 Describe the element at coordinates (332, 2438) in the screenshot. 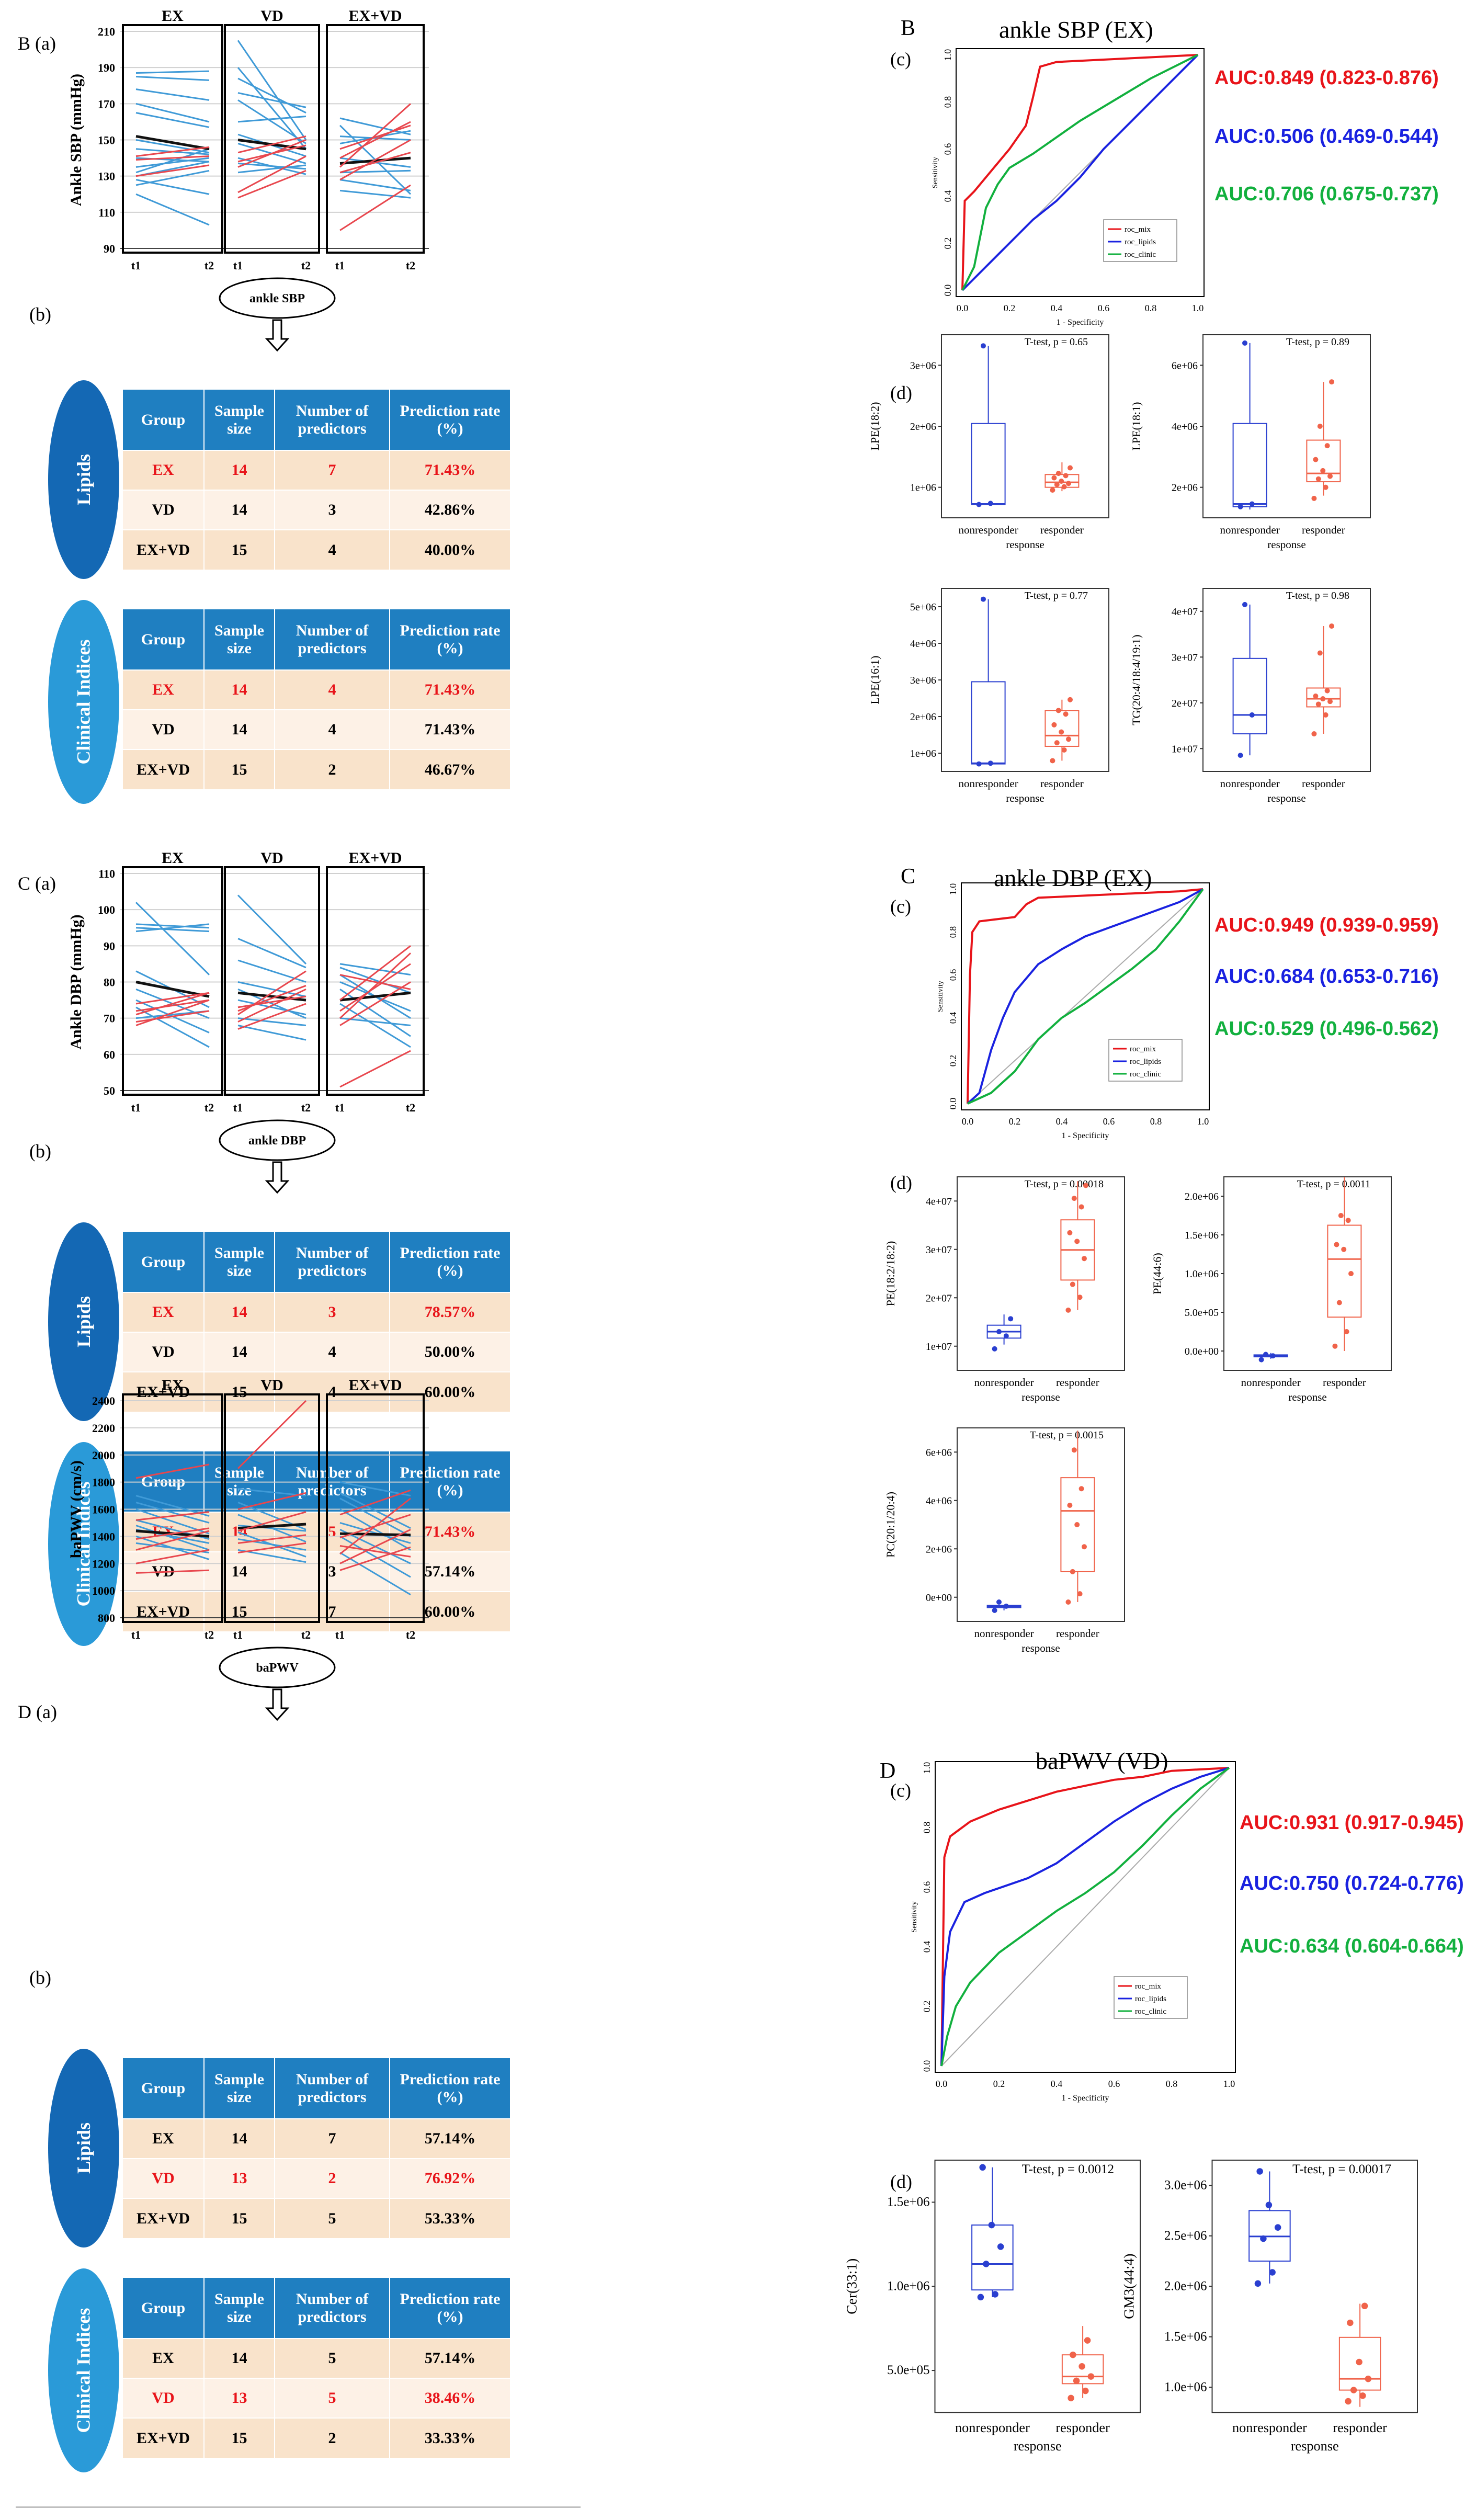

I see `table-cell: 2` at that location.